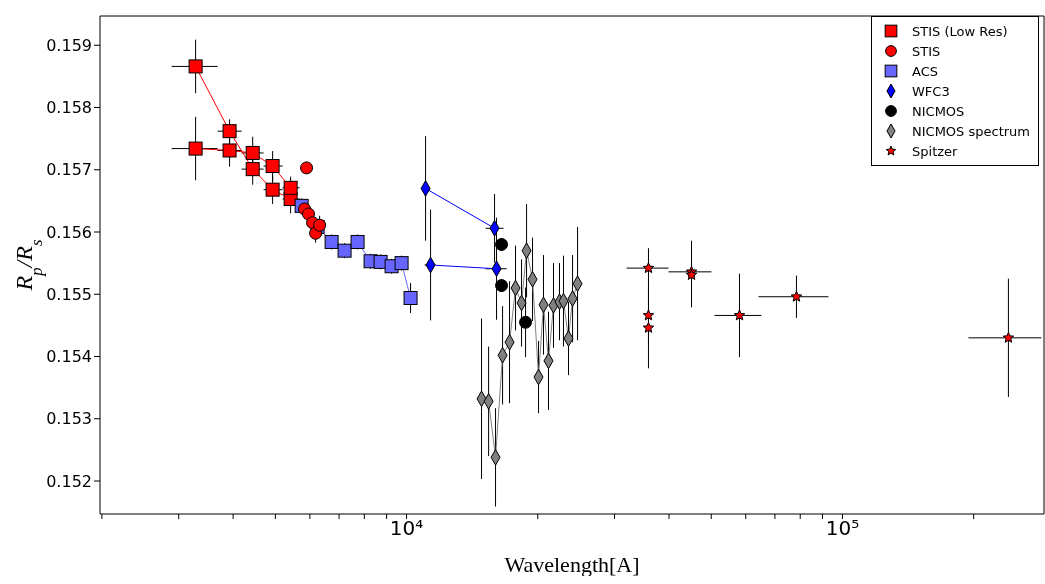 Image resolution: width=1045 pixels, height=584 pixels. What do you see at coordinates (960, 31) in the screenshot?
I see `legend-label: STIS (Low Res)` at bounding box center [960, 31].